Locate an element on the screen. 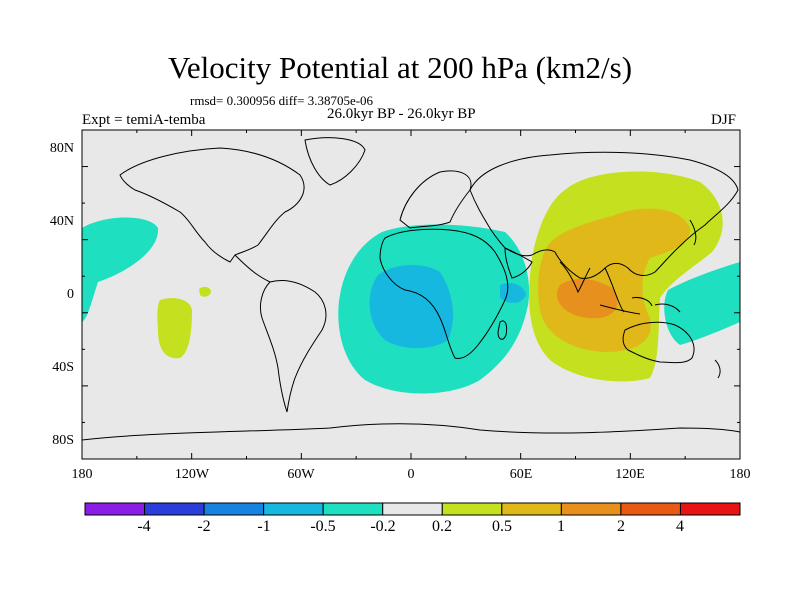 The width and height of the screenshot is (800, 600). y-tick-label-40s: 40S is located at coordinates (63, 367).